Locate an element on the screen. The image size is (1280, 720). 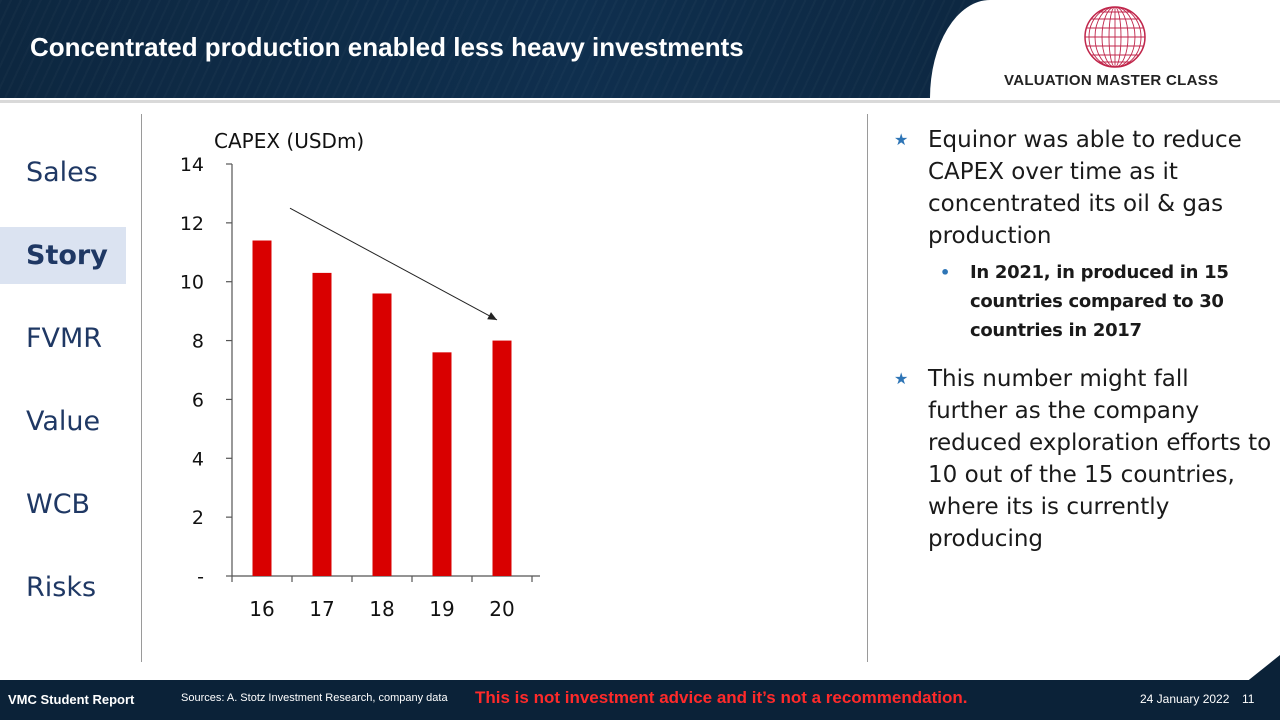
trend-arrow is located at coordinates (393, 264).